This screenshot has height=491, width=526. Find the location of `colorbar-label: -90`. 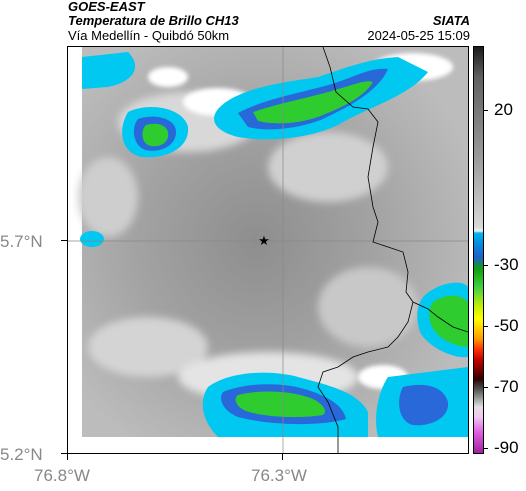

colorbar-label: -90 is located at coordinates (506, 447).